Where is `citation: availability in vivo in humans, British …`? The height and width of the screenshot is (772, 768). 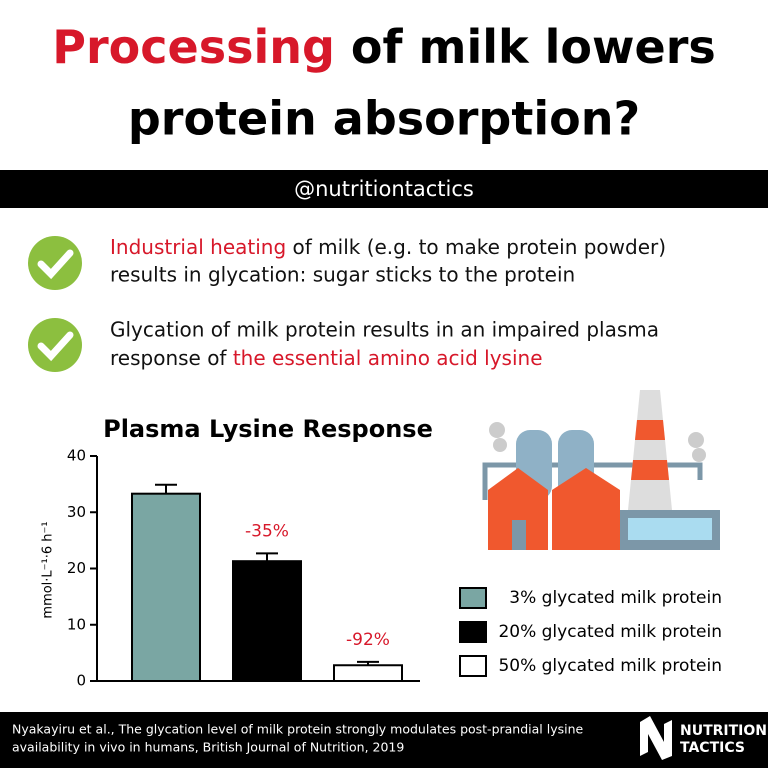
citation: availability in vivo in humans, British … is located at coordinates (208, 747).